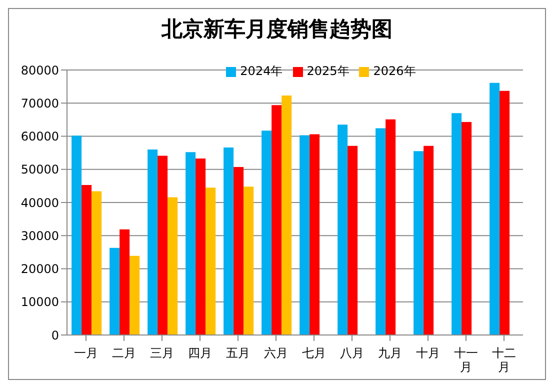 The image size is (554, 388). I want to click on legend-label: 2024年, so click(261, 71).